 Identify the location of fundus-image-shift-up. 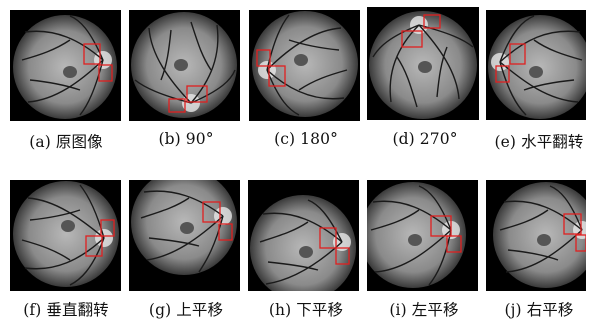
(184, 227).